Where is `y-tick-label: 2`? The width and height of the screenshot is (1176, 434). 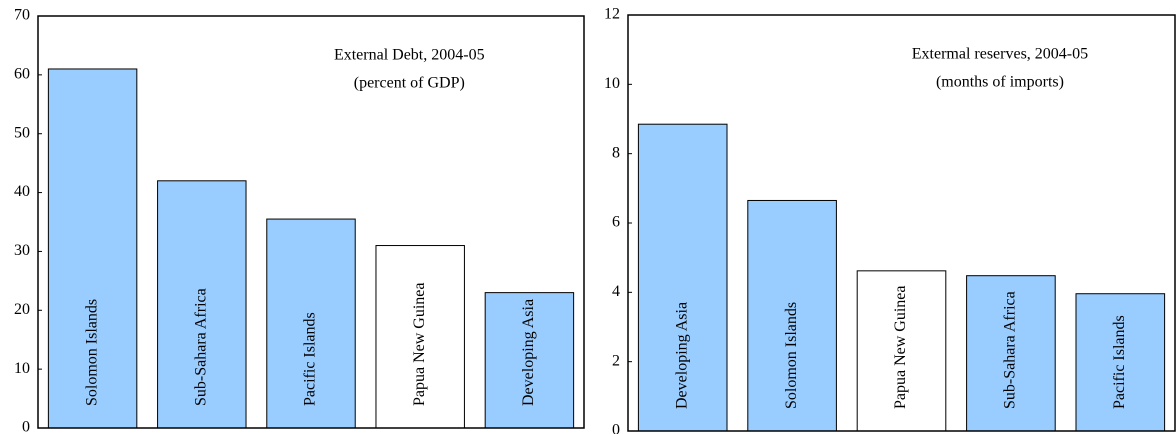 y-tick-label: 2 is located at coordinates (616, 360).